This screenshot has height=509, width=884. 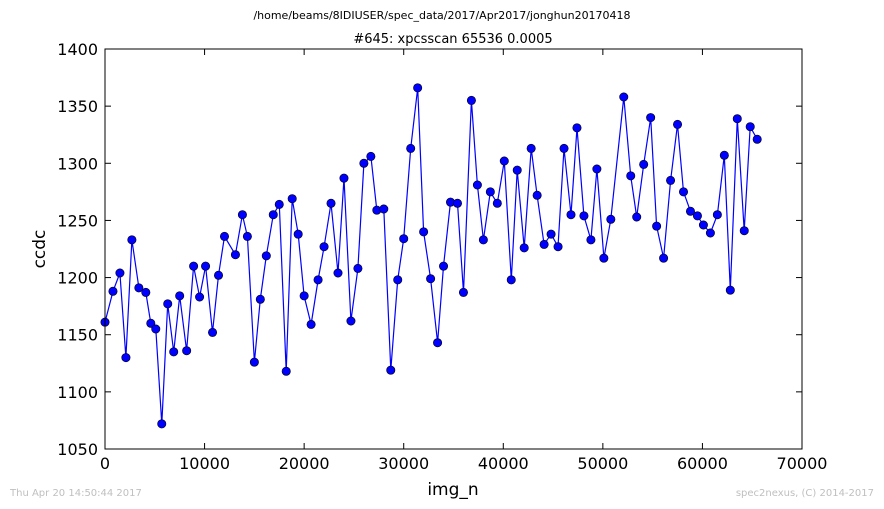 I want to click on timestamp-footer: Thu Apr 20 14:50:44 2017, so click(x=76, y=493).